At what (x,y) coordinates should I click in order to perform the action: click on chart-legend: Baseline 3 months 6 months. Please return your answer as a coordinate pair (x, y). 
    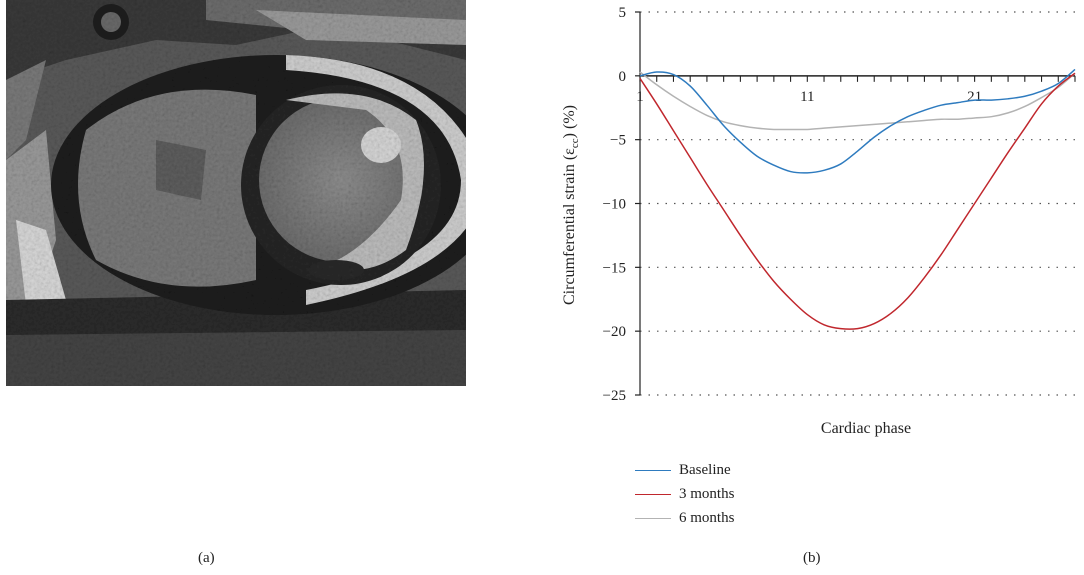
    Looking at the image, I should click on (684, 494).